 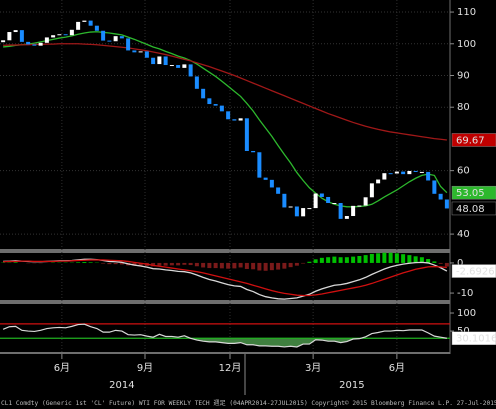 I want to click on line-tag: 69.67, so click(x=470, y=140).